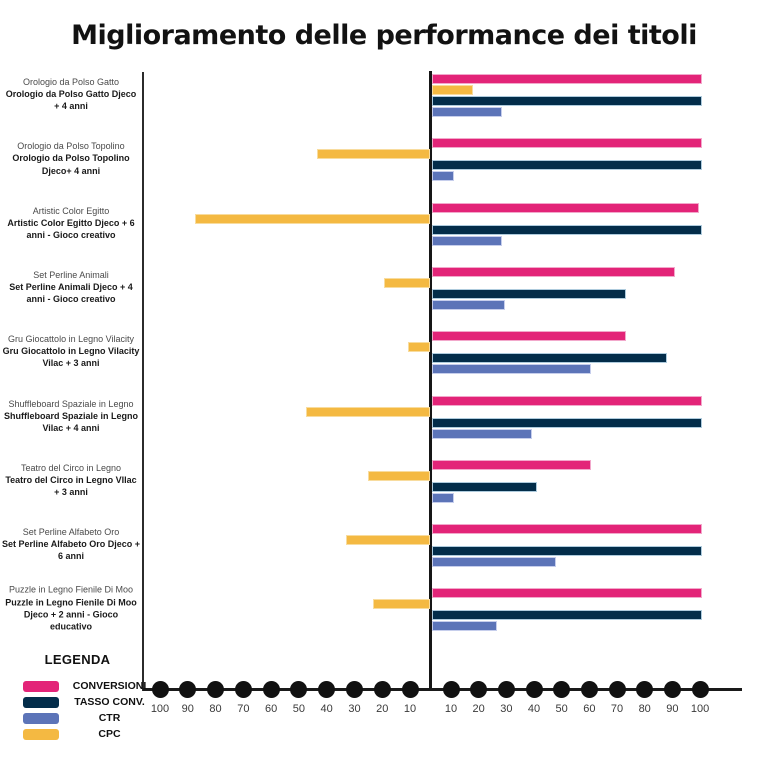 The image size is (768, 768). I want to click on legend-items: CONVERSIONI TASSO CONV. CTR CPC, so click(90, 710).